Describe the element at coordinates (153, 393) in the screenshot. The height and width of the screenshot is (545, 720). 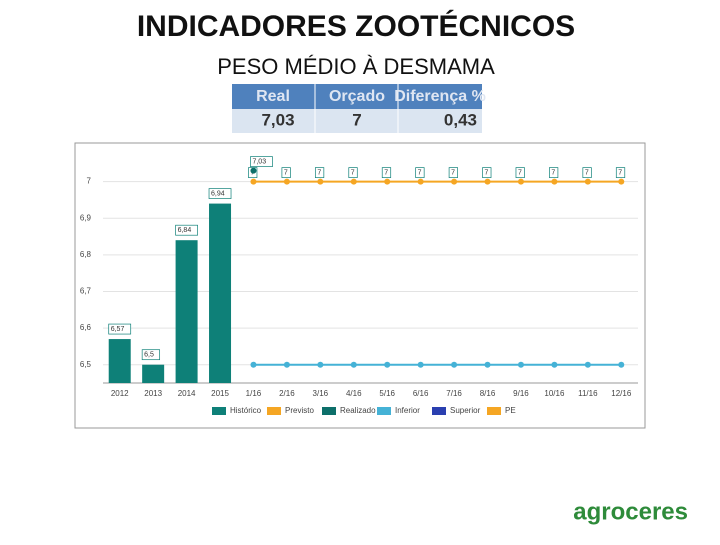
I see `x-tick-label: 2013` at that location.